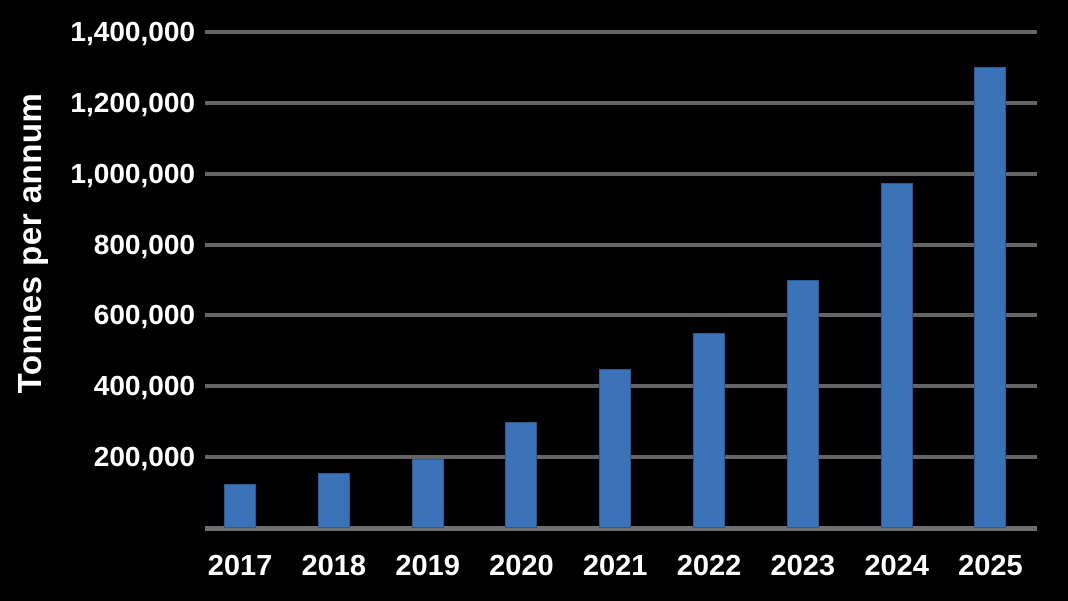  What do you see at coordinates (615, 448) in the screenshot?
I see `bar-2021` at bounding box center [615, 448].